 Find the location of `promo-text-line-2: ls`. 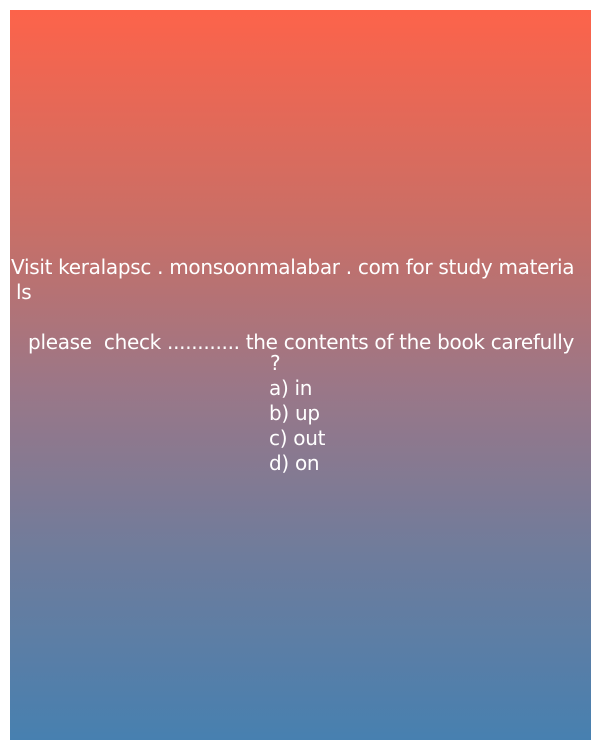

promo-text-line-2: ls is located at coordinates (24, 292).